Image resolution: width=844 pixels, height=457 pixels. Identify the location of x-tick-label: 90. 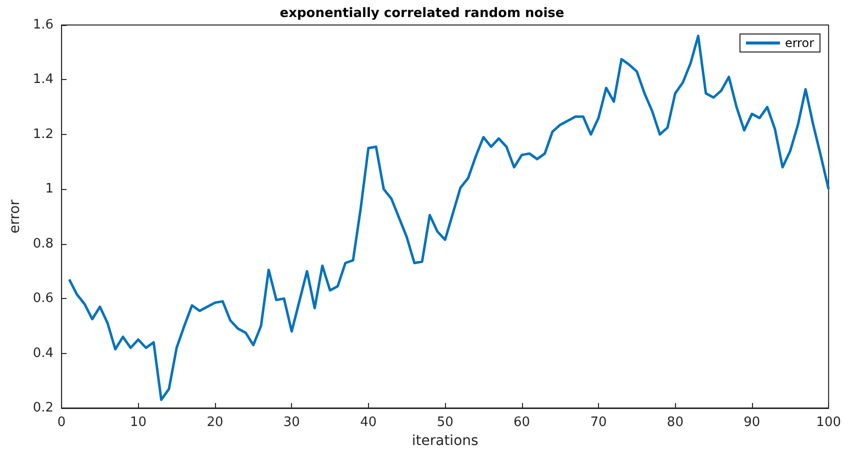
(752, 422).